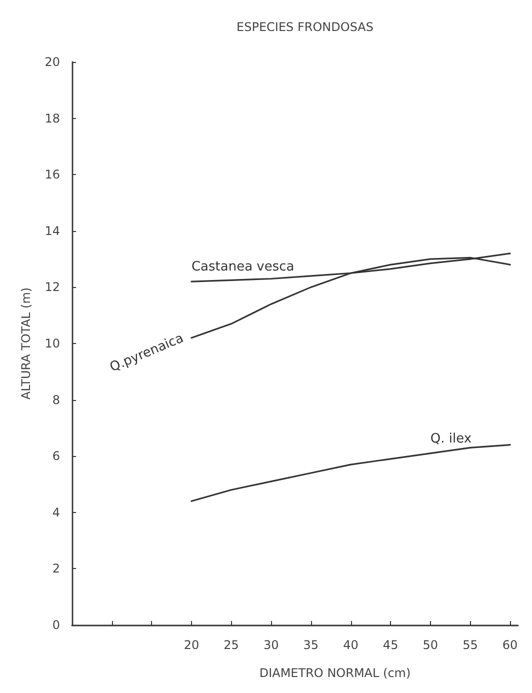 This screenshot has height=693, width=532. I want to click on x-tick-label: 40, so click(350, 645).